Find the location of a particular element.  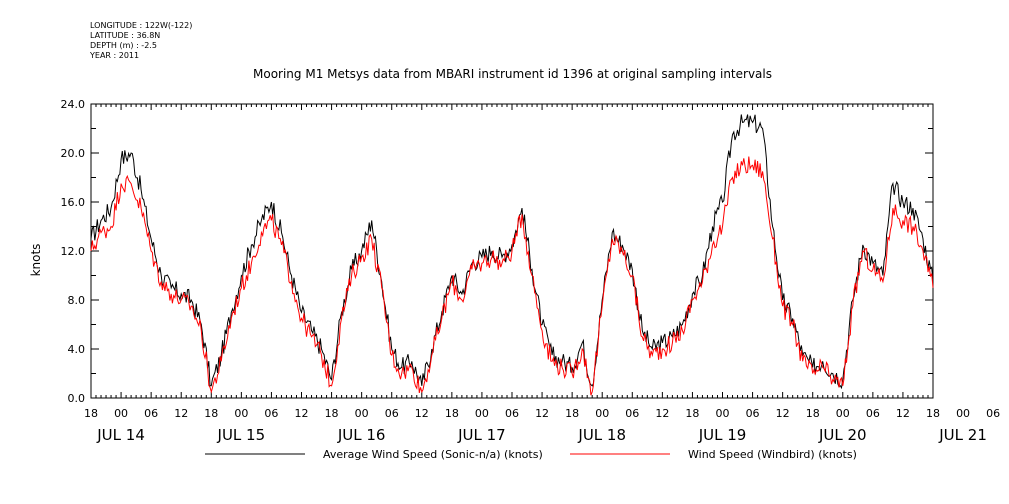

y-tick-labels: 0.0 4.0 8.0 12.0 16.0 20.0 24.0 is located at coordinates (73, 251).